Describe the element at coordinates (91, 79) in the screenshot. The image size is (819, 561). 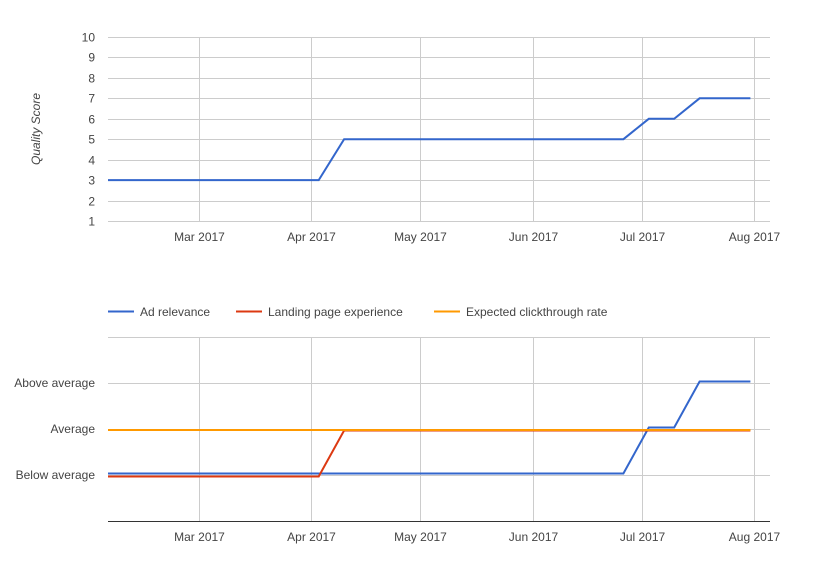
I see `y-tick-label: 8` at that location.